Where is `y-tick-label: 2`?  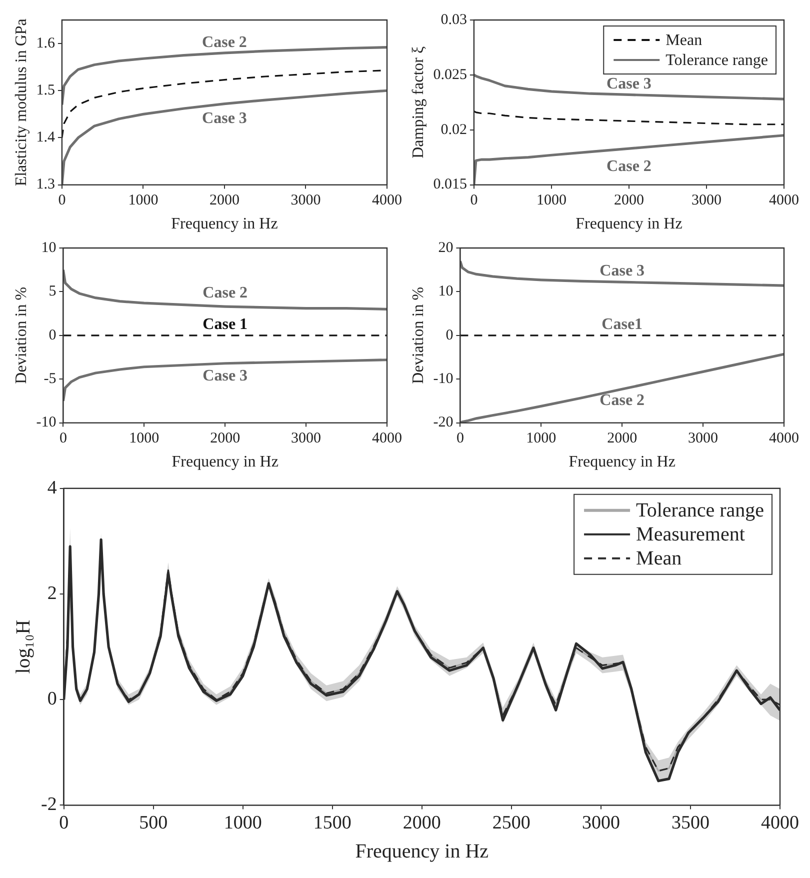
y-tick-label: 2 is located at coordinates (52, 593).